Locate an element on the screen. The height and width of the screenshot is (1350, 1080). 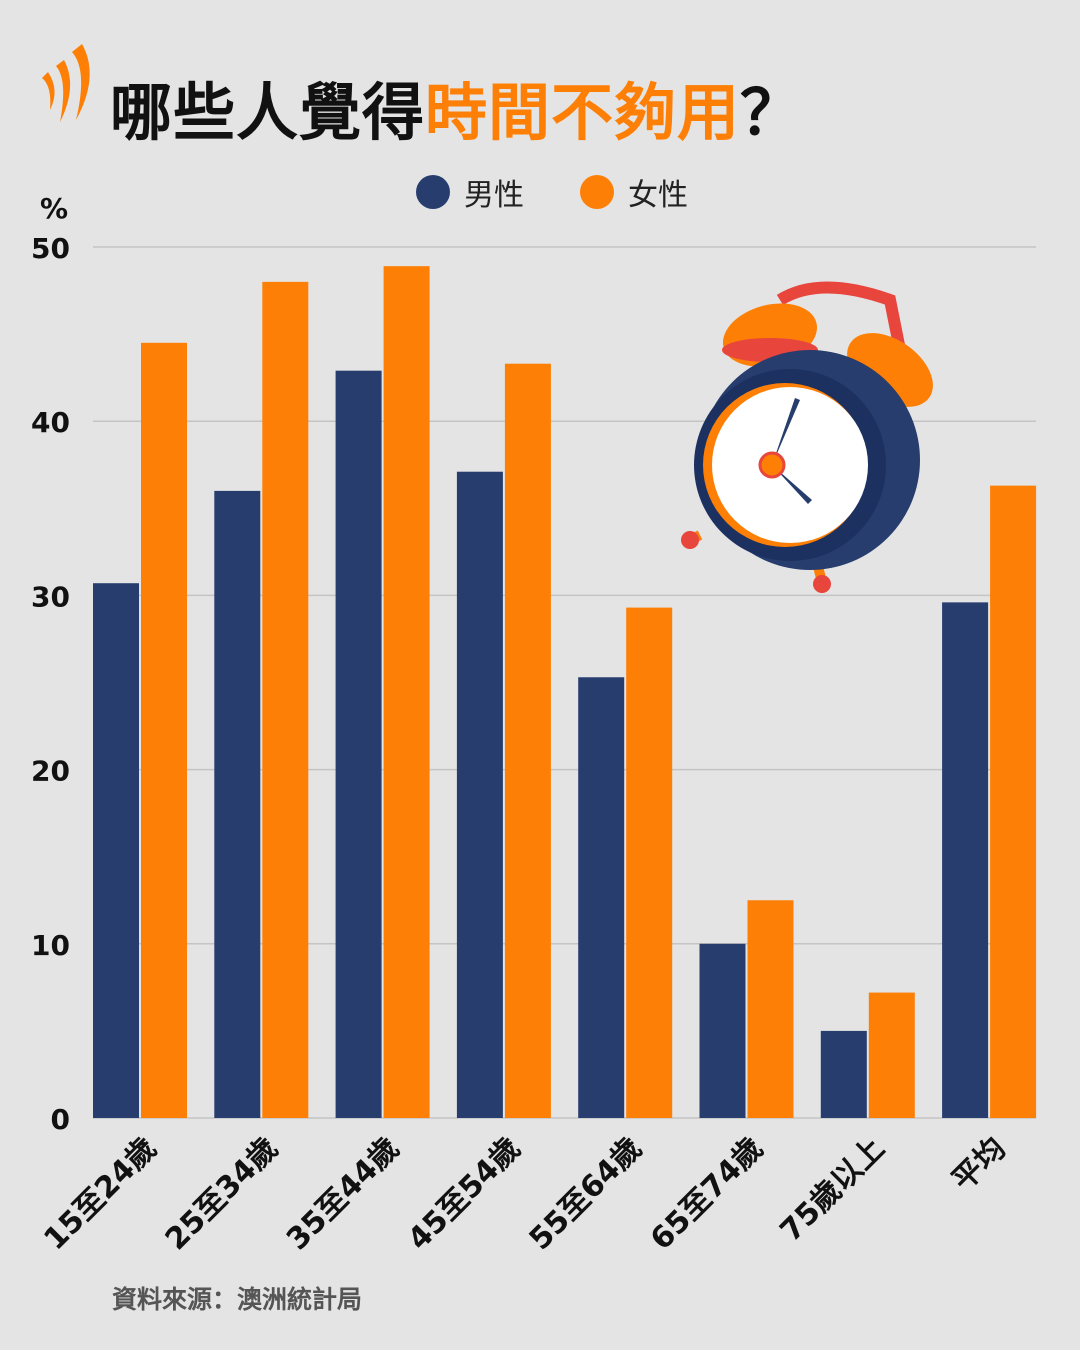
title-question-mark: ？ is located at coordinates (772, 112).